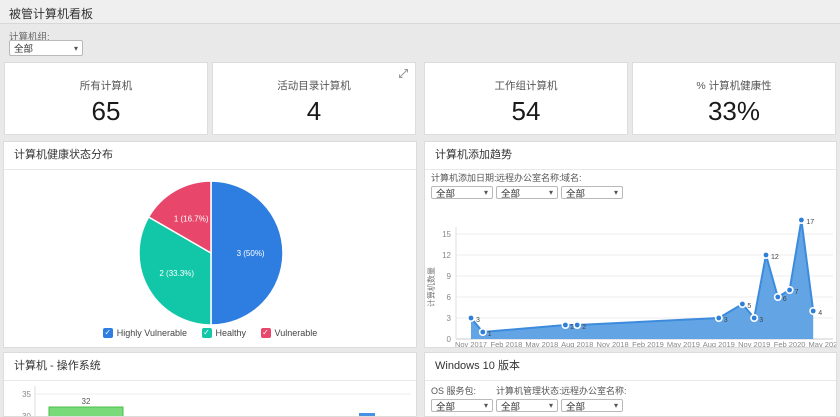 The image size is (840, 417). I want to click on svg-text: May 2018, so click(541, 344).